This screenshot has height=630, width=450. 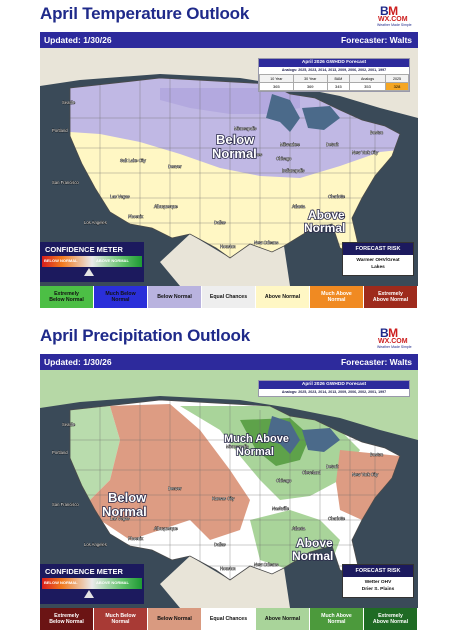 What do you see at coordinates (367, 78) in the screenshot?
I see `gwhdd-header: Analogs` at bounding box center [367, 78].